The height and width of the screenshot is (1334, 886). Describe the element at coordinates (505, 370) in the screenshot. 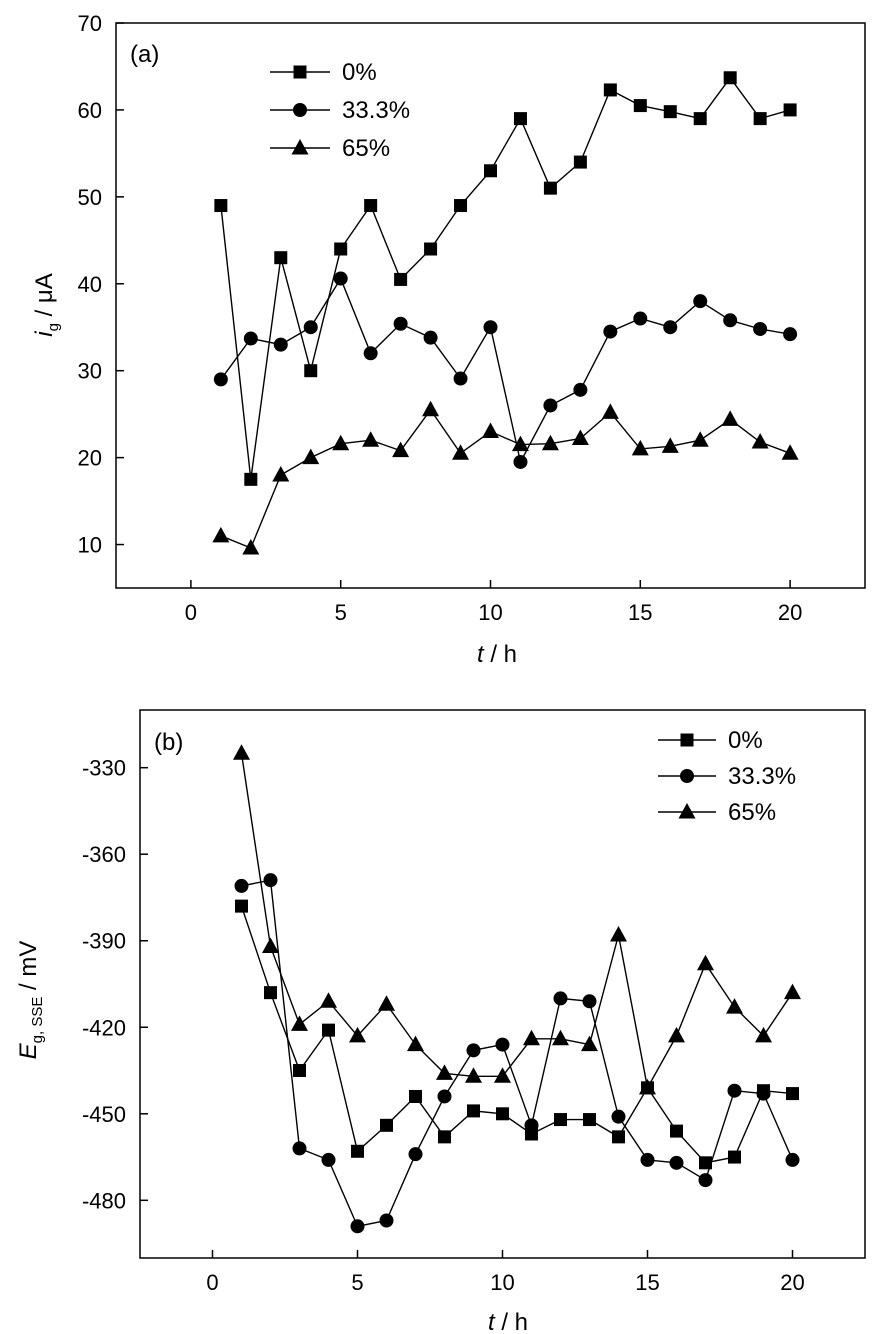

I see `series-circle` at that location.